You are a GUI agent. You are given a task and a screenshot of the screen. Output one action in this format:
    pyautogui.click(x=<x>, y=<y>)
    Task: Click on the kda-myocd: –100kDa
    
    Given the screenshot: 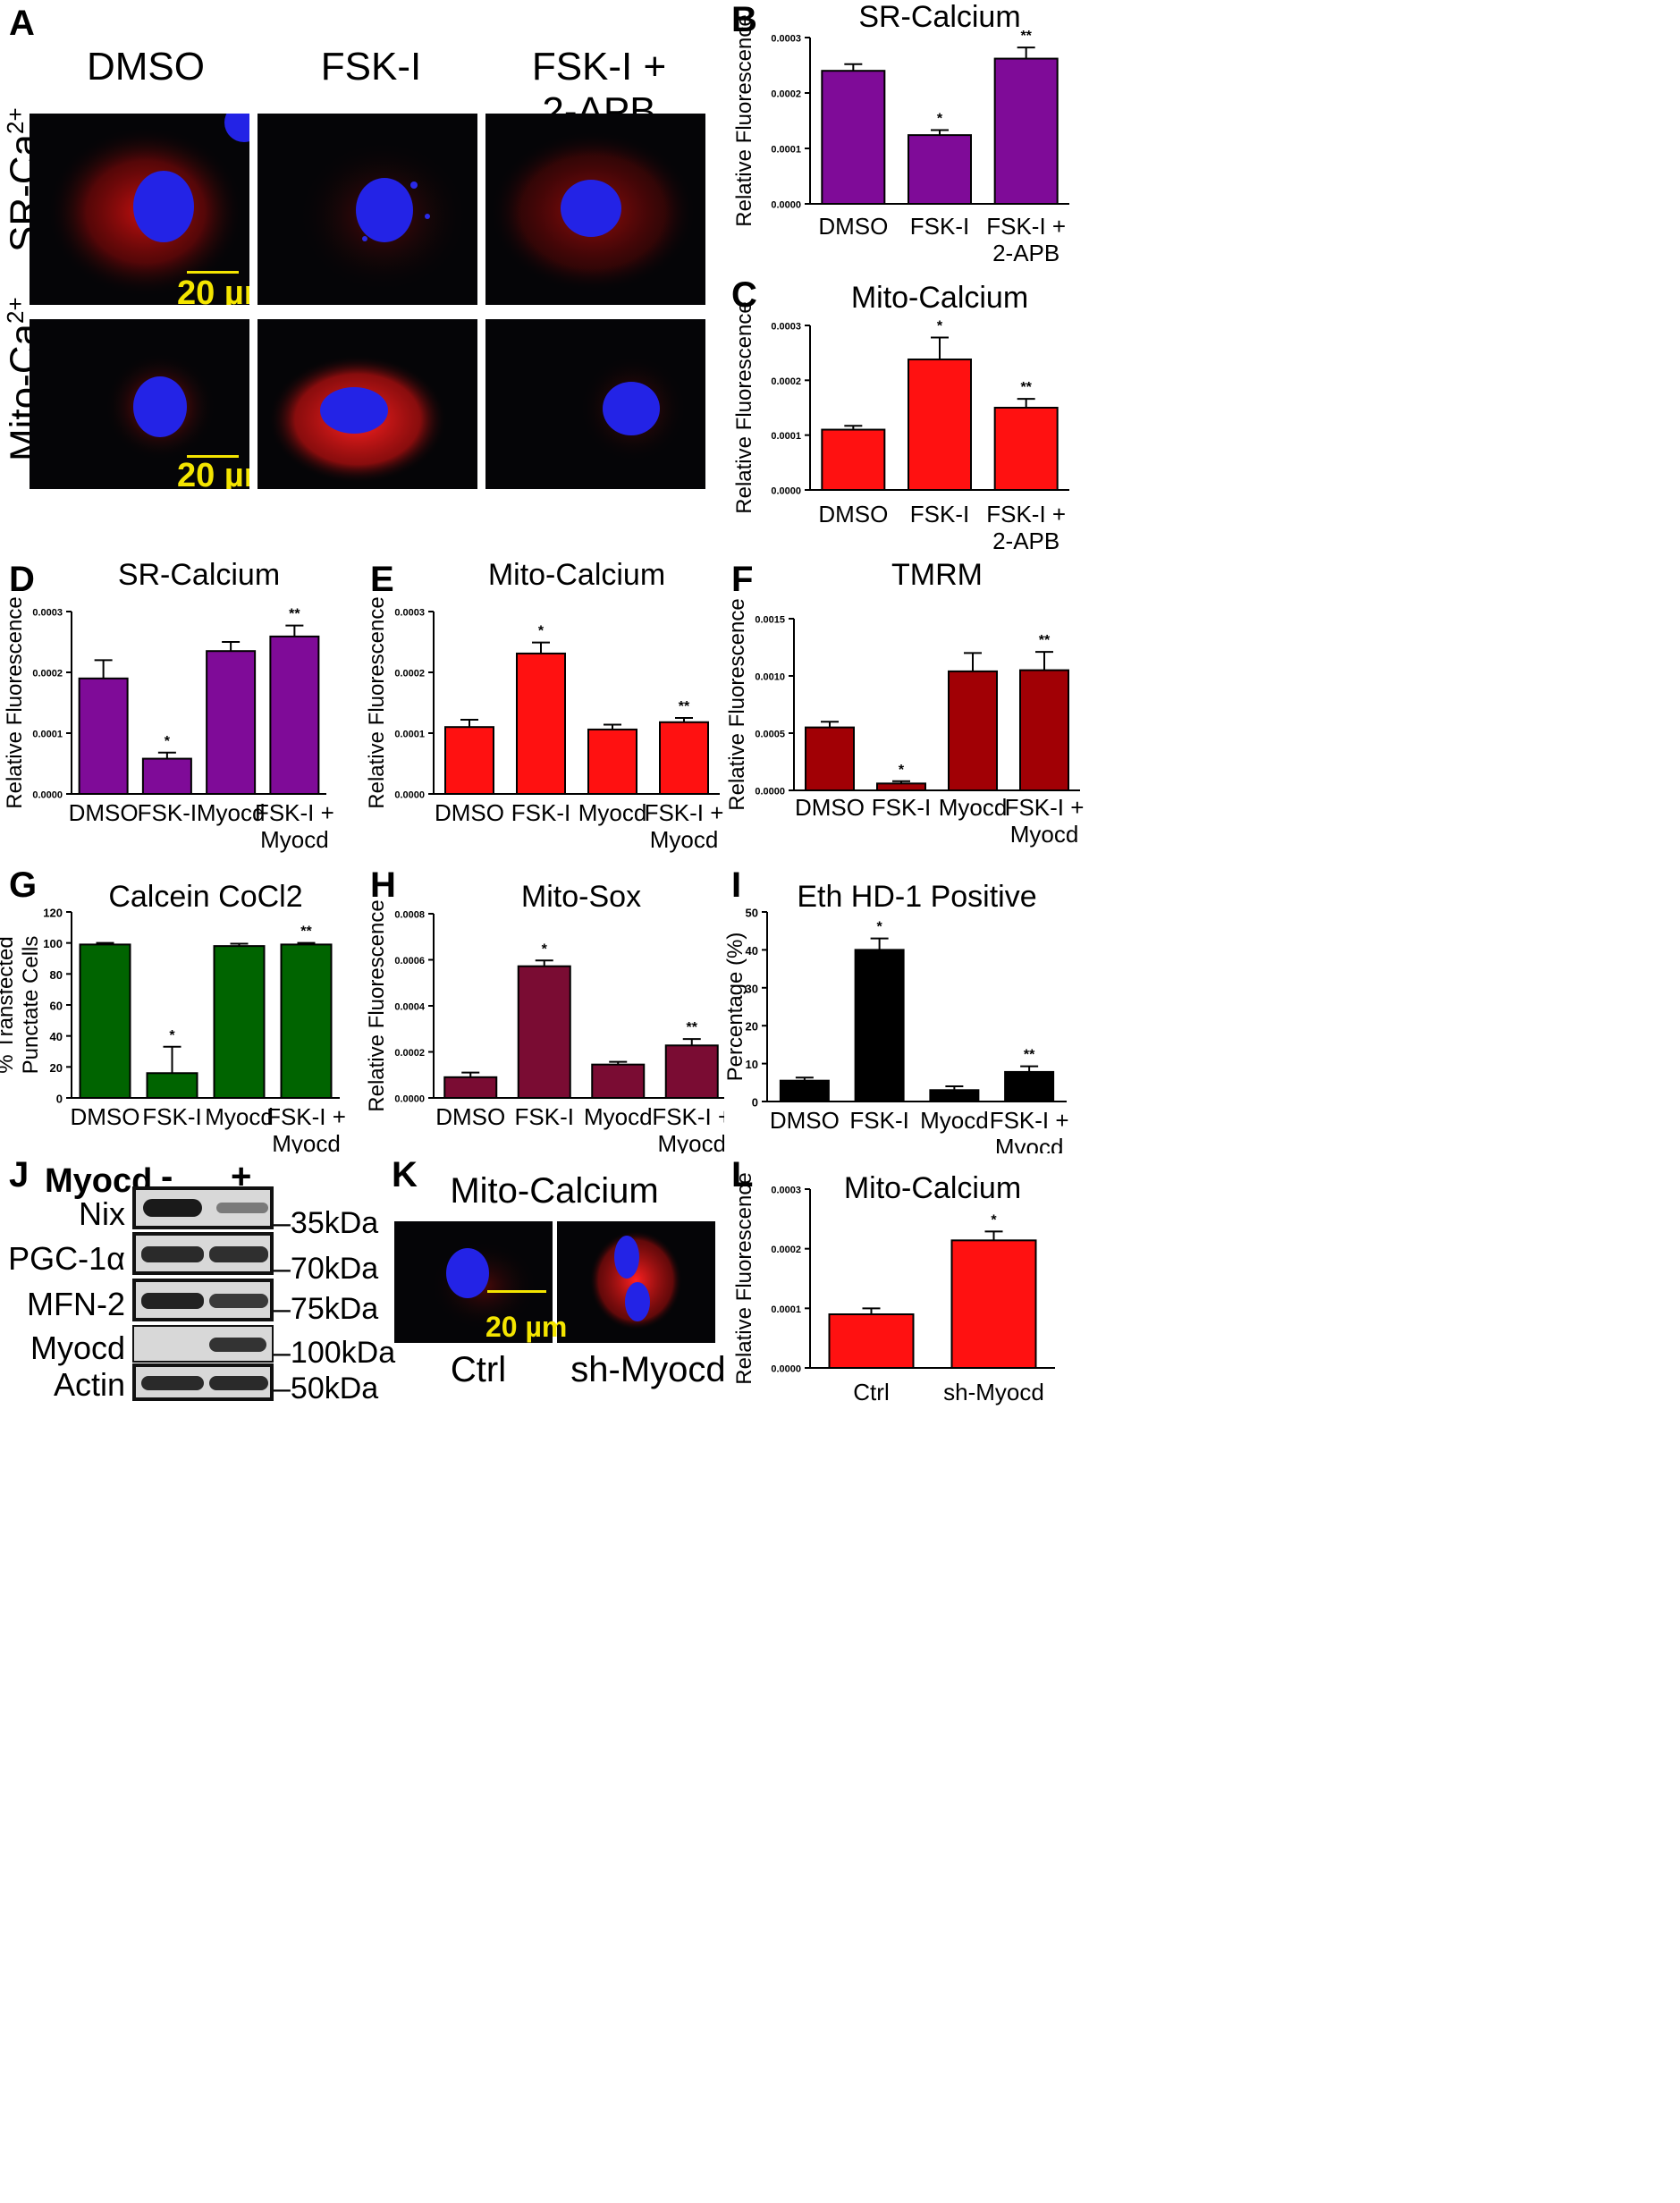 What is the action you would take?
    pyautogui.click(x=335, y=1353)
    